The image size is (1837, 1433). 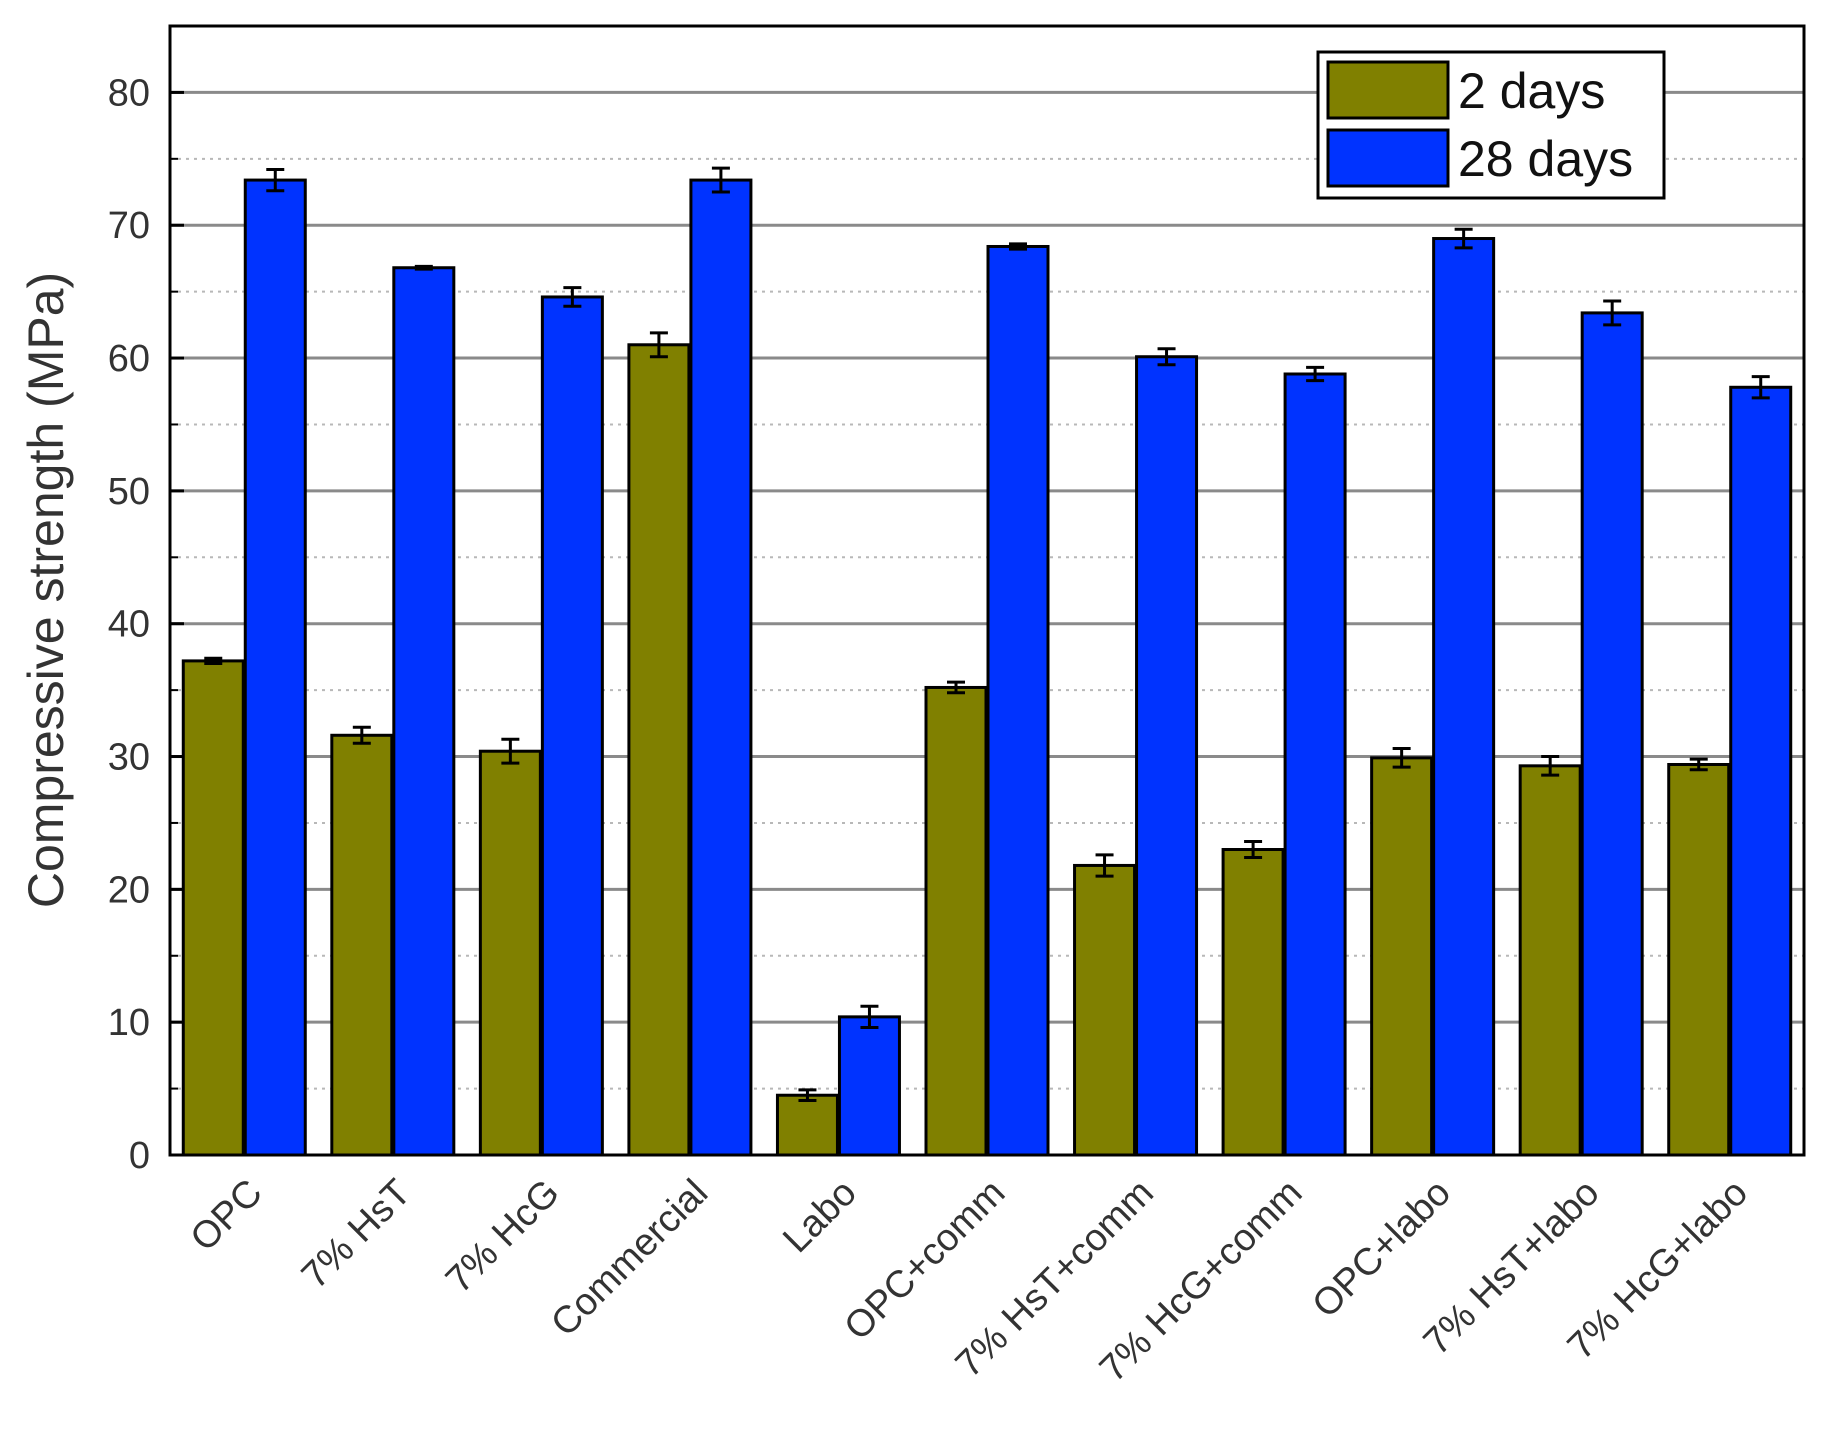 What do you see at coordinates (129, 625) in the screenshot?
I see `y-tick-label: 40` at bounding box center [129, 625].